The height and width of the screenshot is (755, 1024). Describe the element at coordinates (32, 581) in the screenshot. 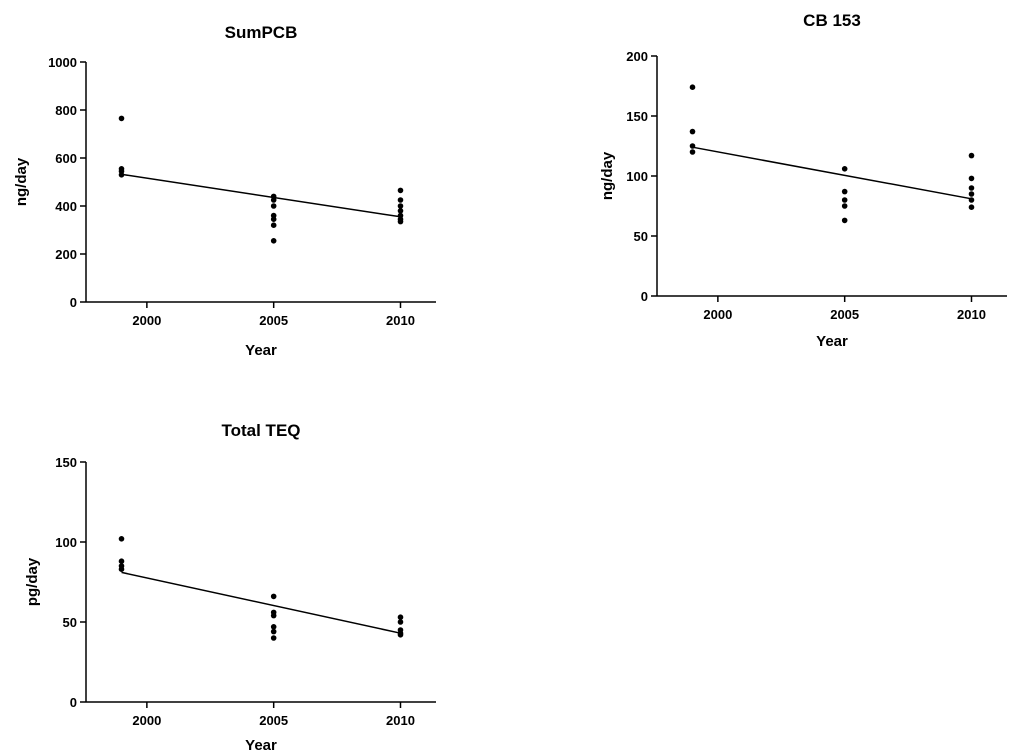

I see `y-axis-label: pg/day` at that location.